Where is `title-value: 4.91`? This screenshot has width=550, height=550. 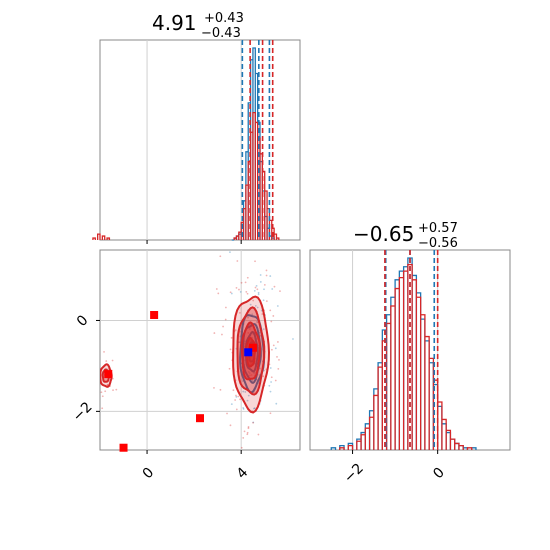 title-value: 4.91 is located at coordinates (174, 23).